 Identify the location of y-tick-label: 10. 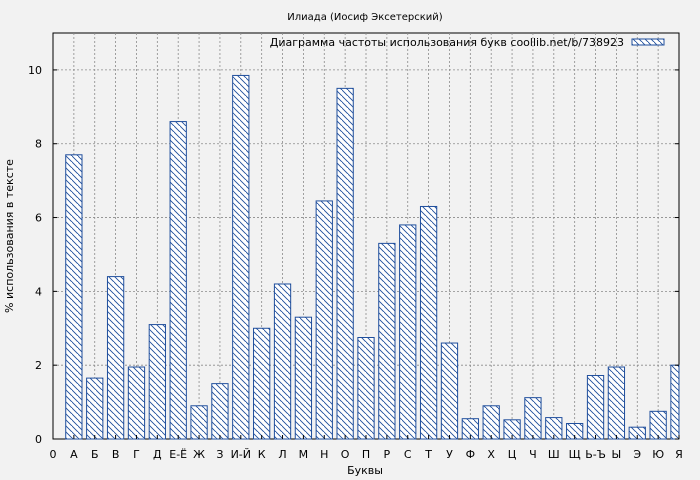
(35, 70).